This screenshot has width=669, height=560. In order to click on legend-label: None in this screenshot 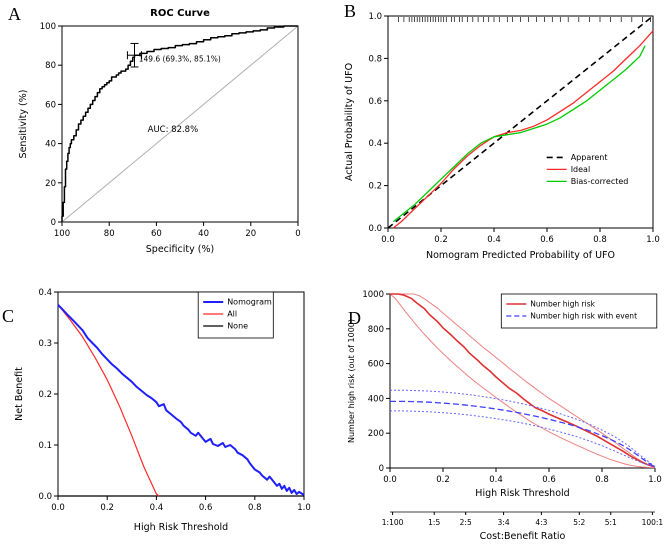, I will do `click(237, 326)`.